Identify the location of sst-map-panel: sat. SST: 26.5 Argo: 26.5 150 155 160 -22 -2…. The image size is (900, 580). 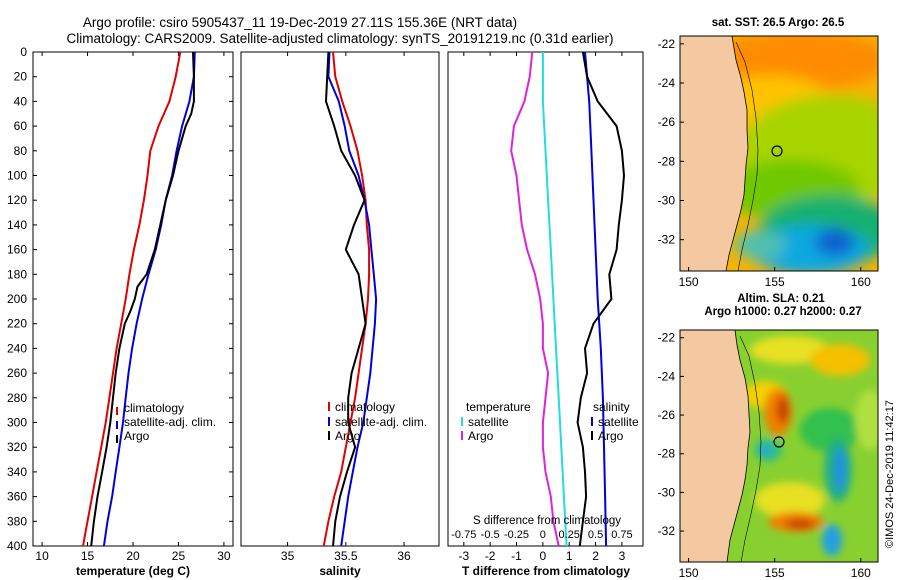
(768, 153).